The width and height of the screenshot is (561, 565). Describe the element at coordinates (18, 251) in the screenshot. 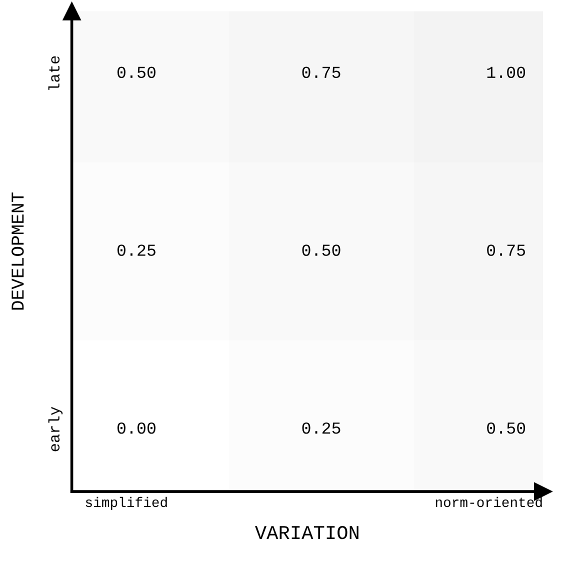

I see `y-axis-title: DEVELOPMENT` at that location.